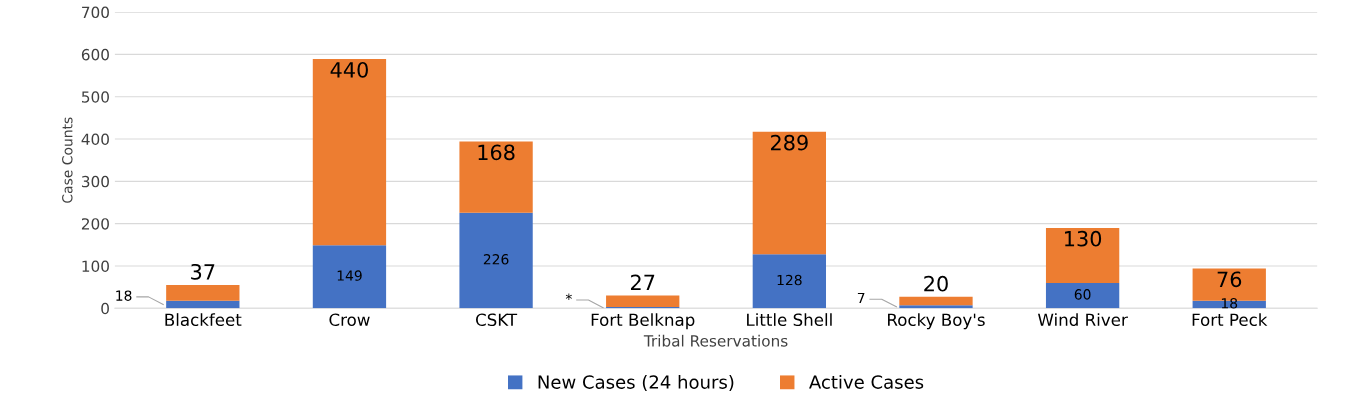 This screenshot has width=1351, height=403. I want to click on y-tick-label: 400, so click(95, 139).